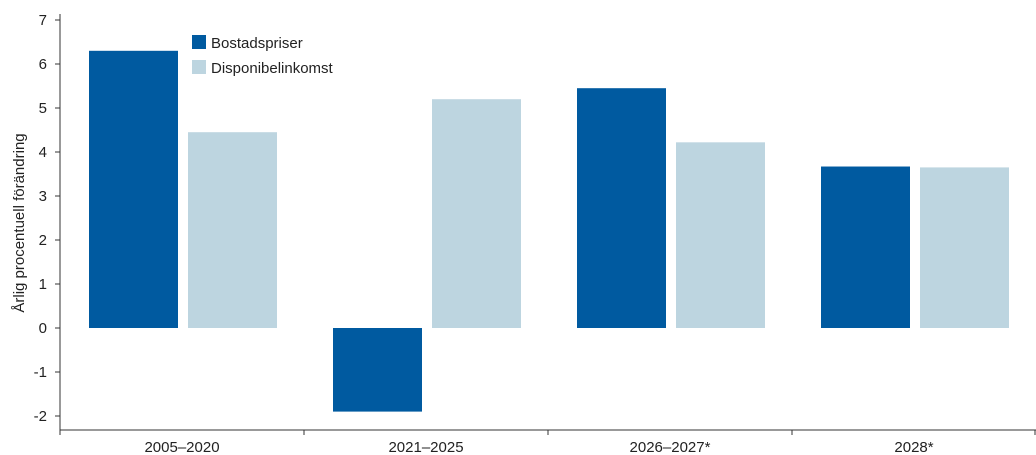  I want to click on y-tick-label: 6, so click(43, 64).